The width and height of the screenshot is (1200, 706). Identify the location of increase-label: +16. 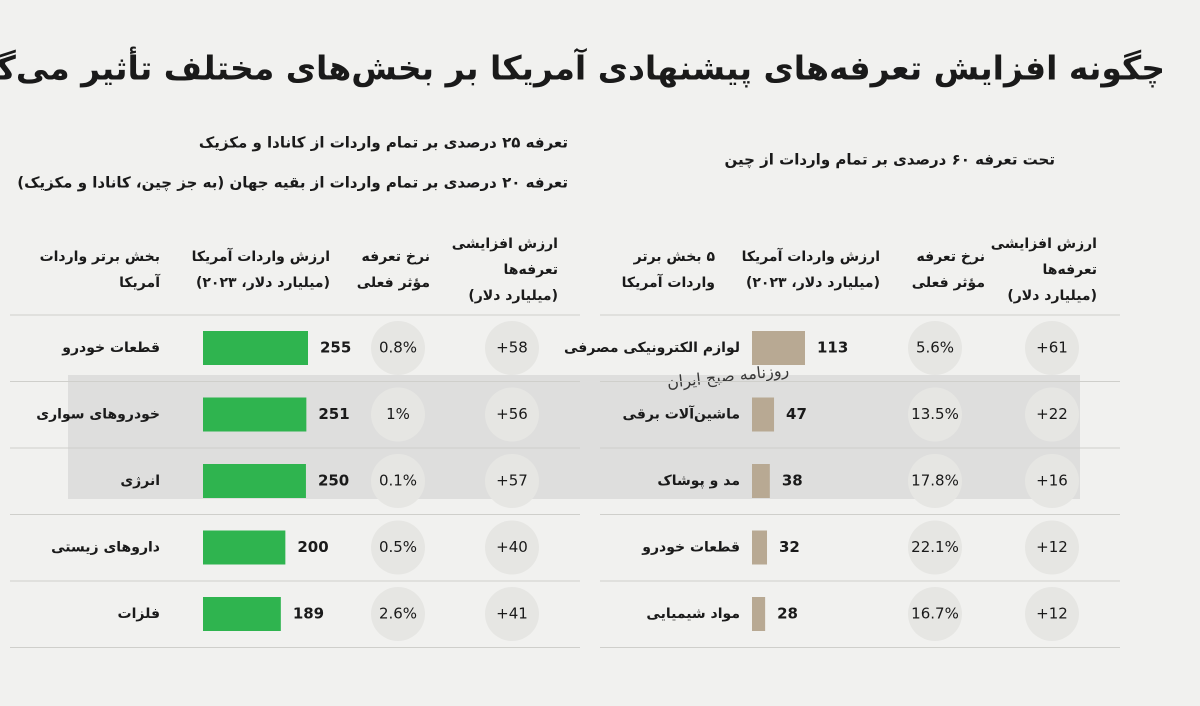
(1052, 481).